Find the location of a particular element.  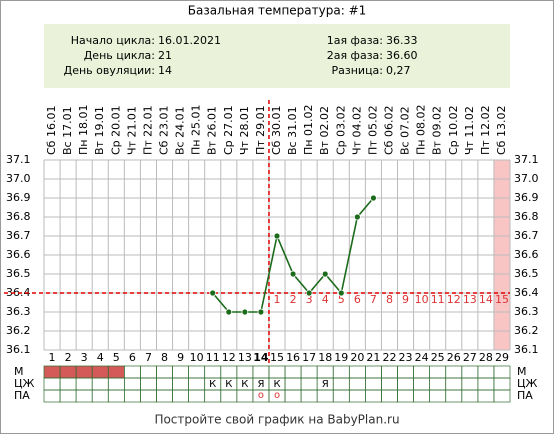

info-value: 21 is located at coordinates (165, 55).